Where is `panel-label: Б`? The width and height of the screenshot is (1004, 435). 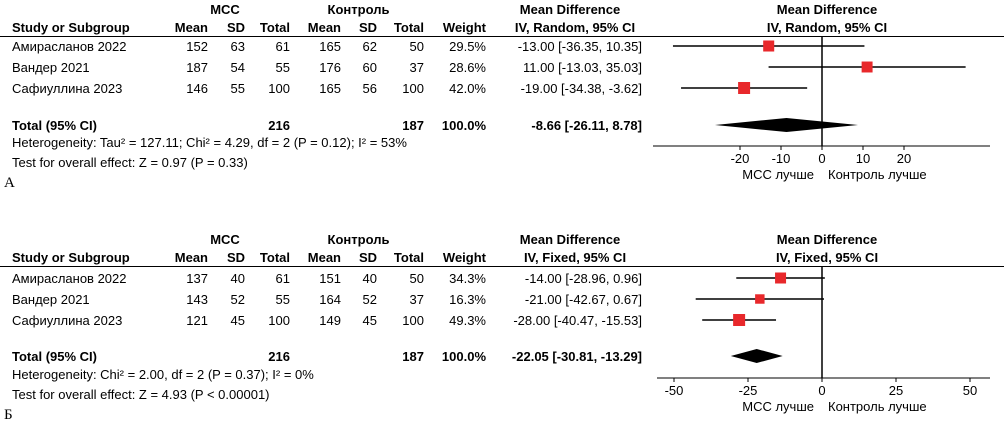 panel-label: Б is located at coordinates (8, 415).